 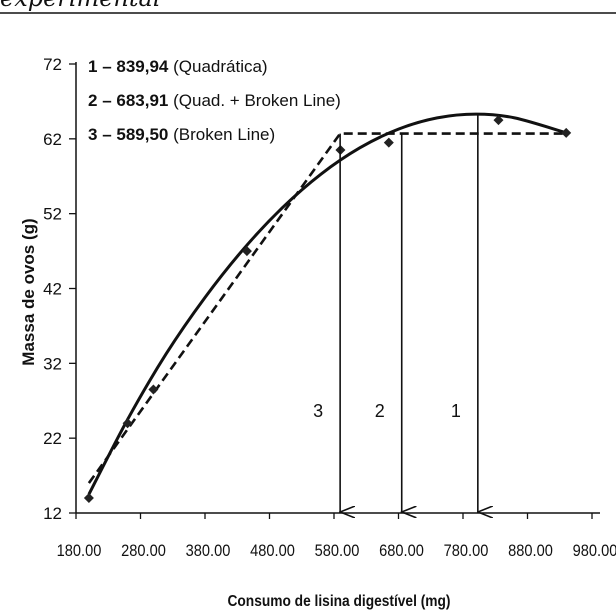 What do you see at coordinates (380, 411) in the screenshot?
I see `vertical-marker-label-2: 2` at bounding box center [380, 411].